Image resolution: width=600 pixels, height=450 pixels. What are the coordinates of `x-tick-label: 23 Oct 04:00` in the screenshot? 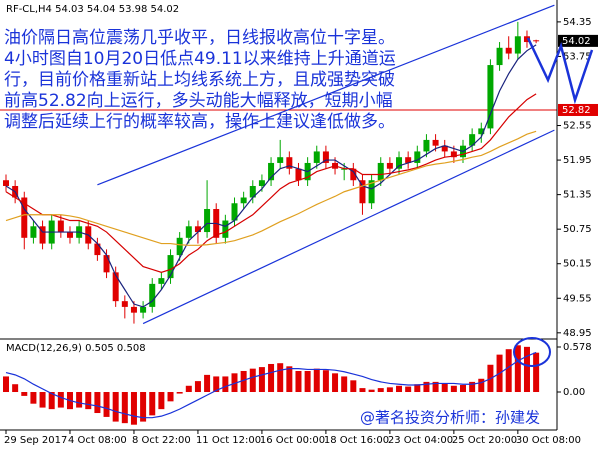 It's located at (420, 440).